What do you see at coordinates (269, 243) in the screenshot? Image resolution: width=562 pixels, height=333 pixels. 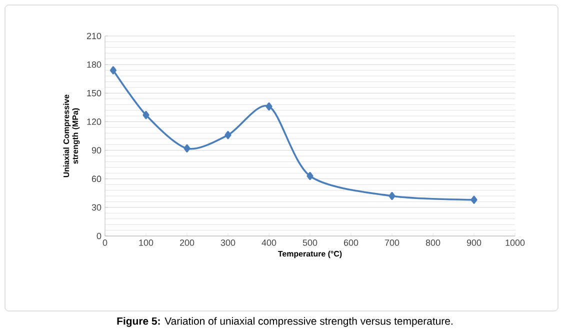 I see `x-tick-label: 400` at bounding box center [269, 243].